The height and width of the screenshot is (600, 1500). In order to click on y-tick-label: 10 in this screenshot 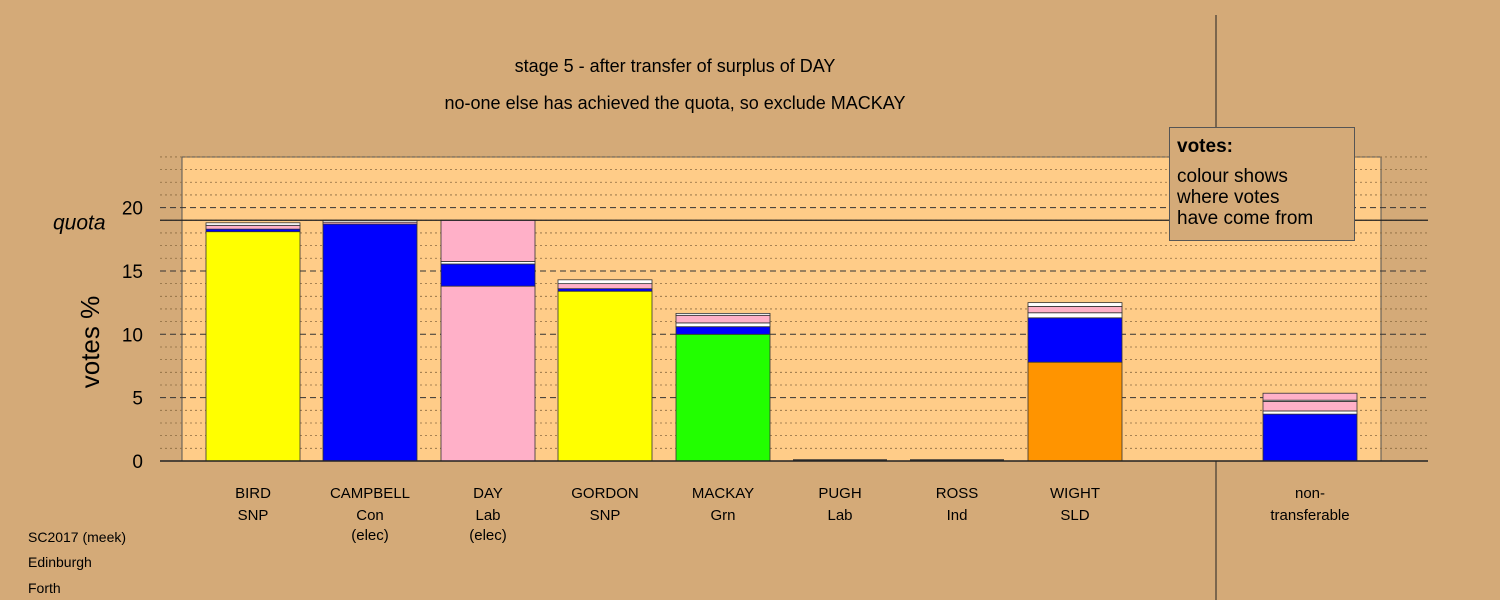, I will do `click(132, 335)`.